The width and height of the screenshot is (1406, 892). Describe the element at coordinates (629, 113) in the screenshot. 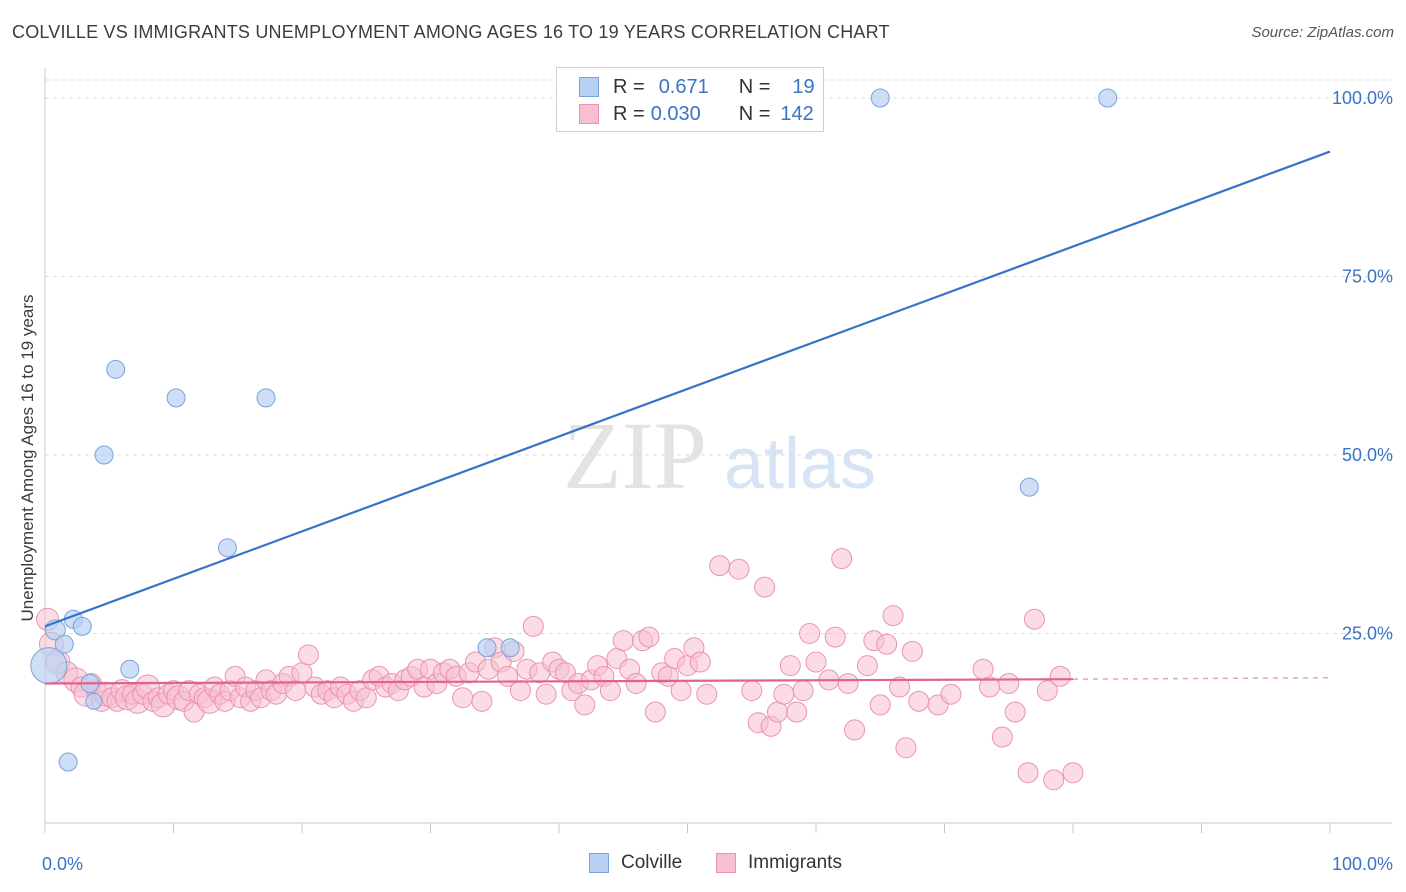

I see `immigrants-r-label: R =` at that location.